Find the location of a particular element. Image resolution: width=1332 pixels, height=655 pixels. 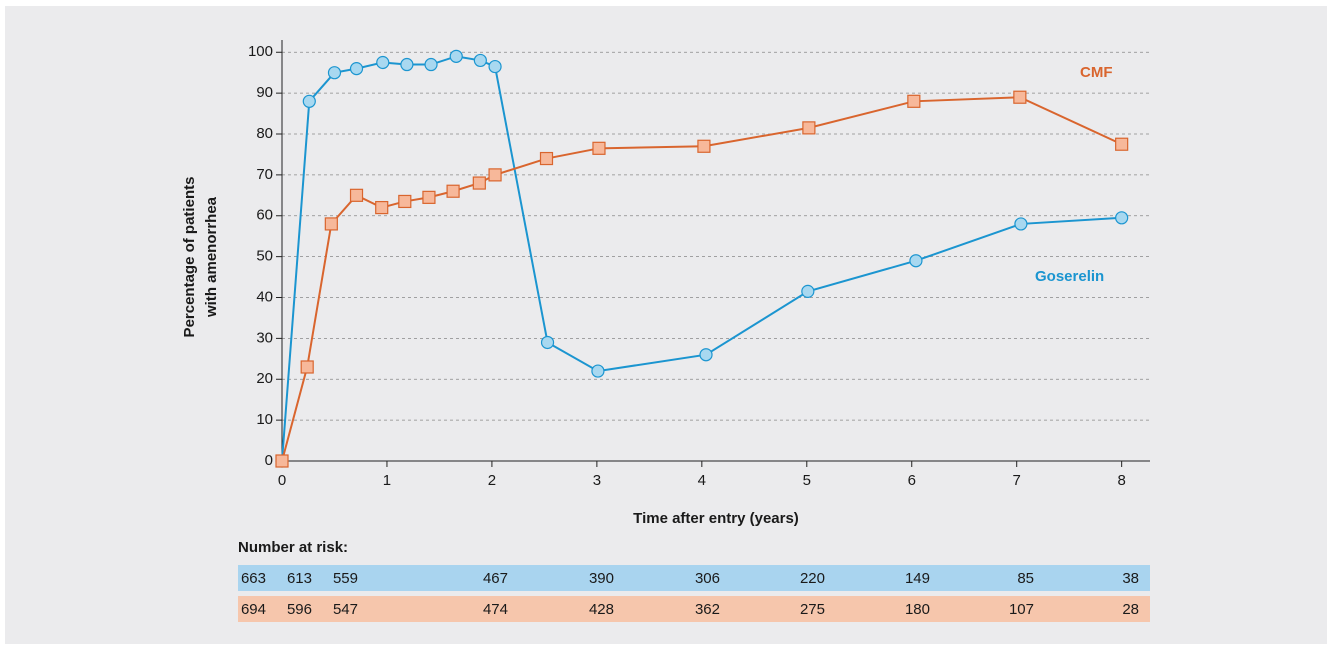

y-tick-label: 30 is located at coordinates (264, 337).